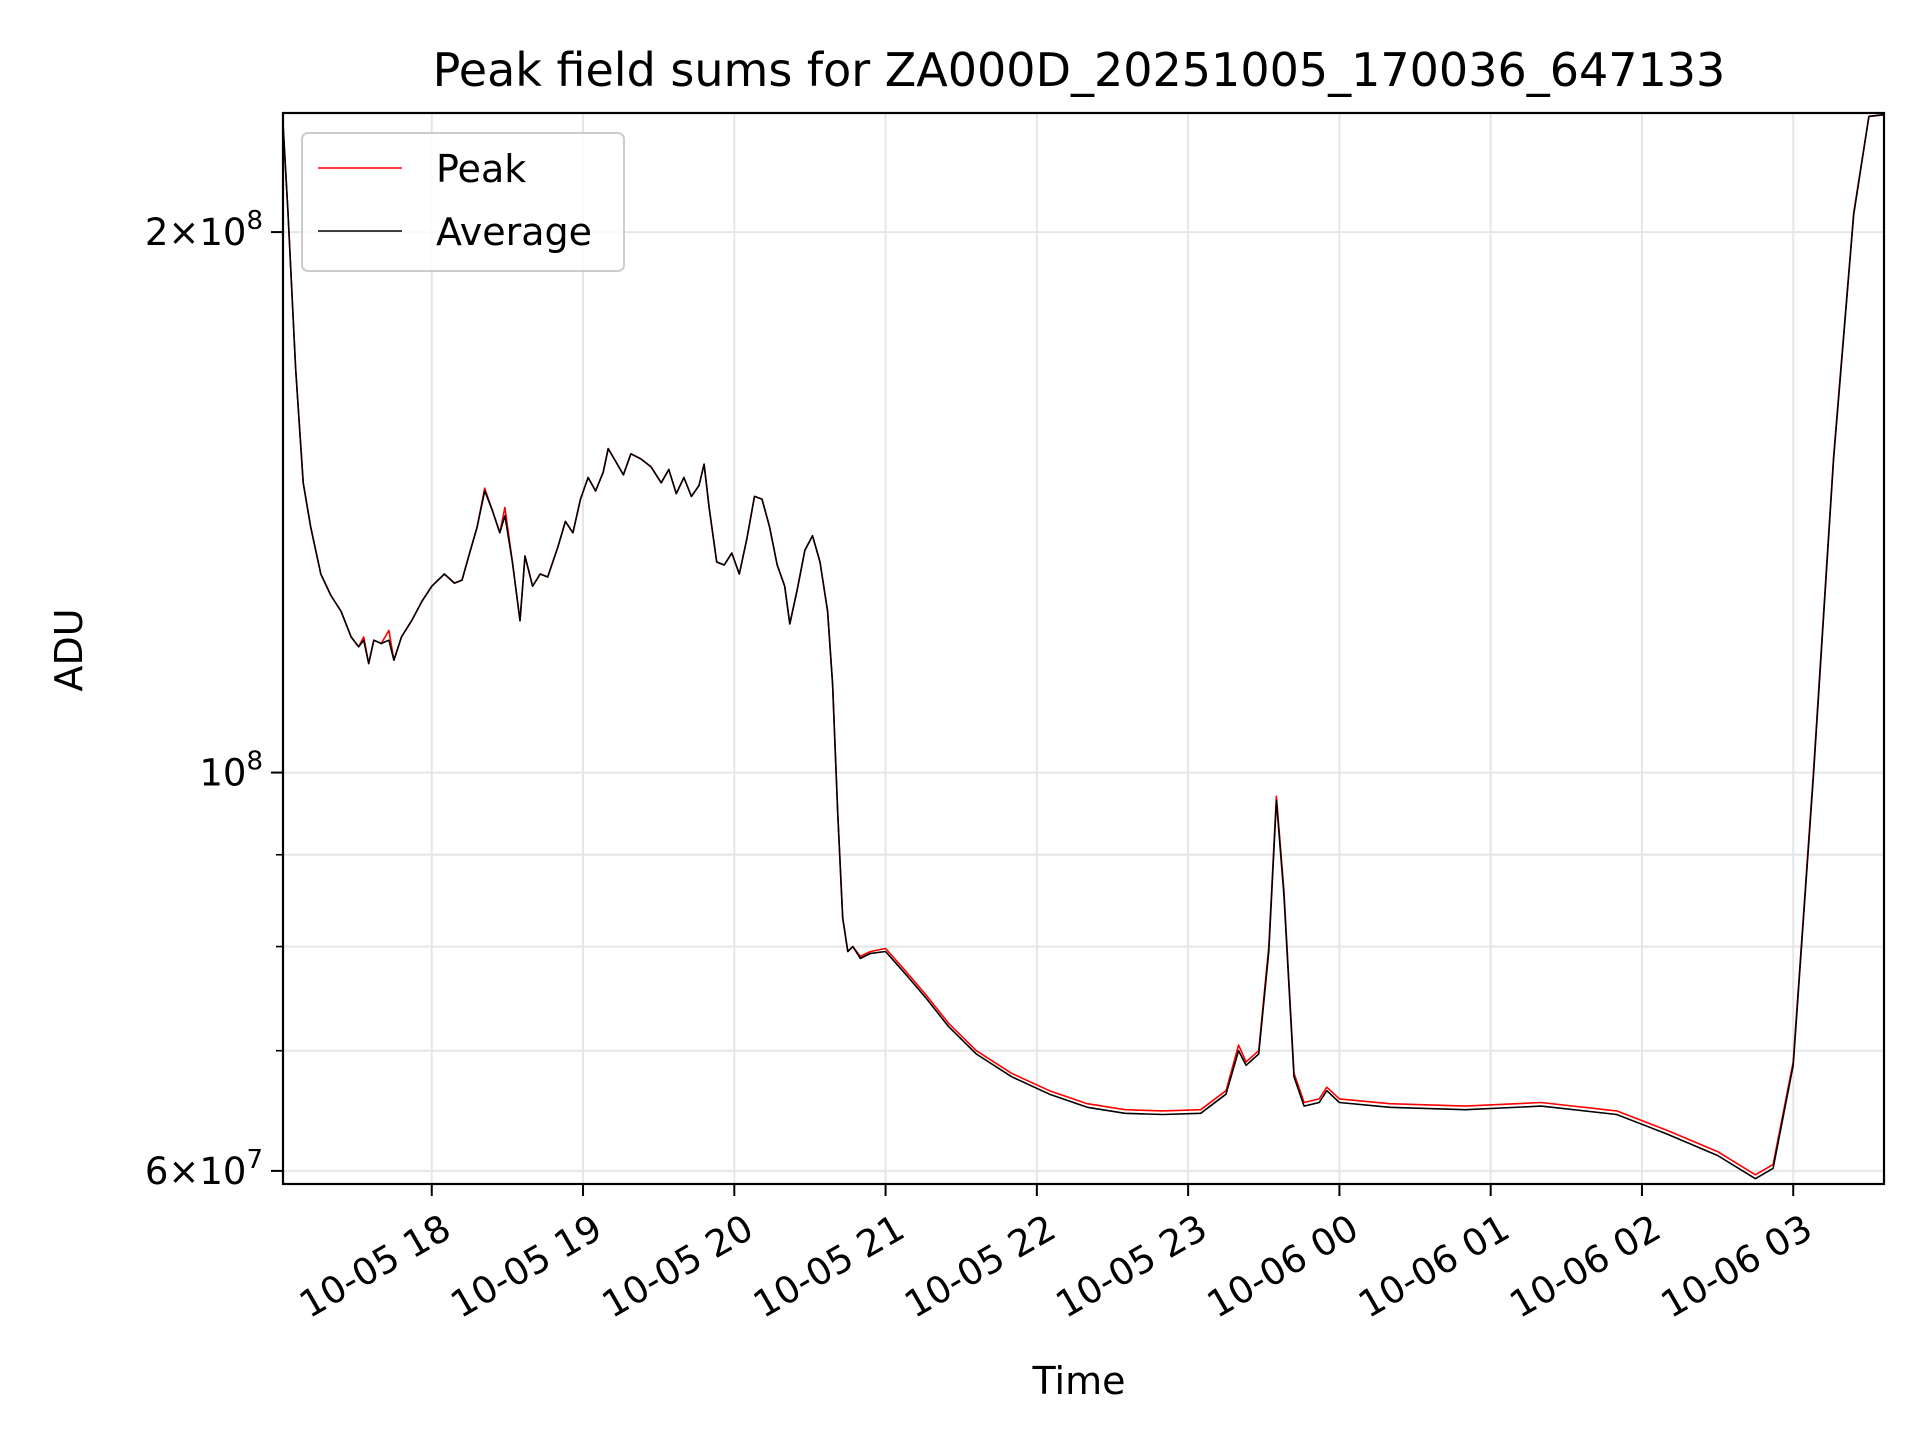 The height and width of the screenshot is (1440, 1920). Describe the element at coordinates (481, 169) in the screenshot. I see `legend-label-peak: Peak` at that location.